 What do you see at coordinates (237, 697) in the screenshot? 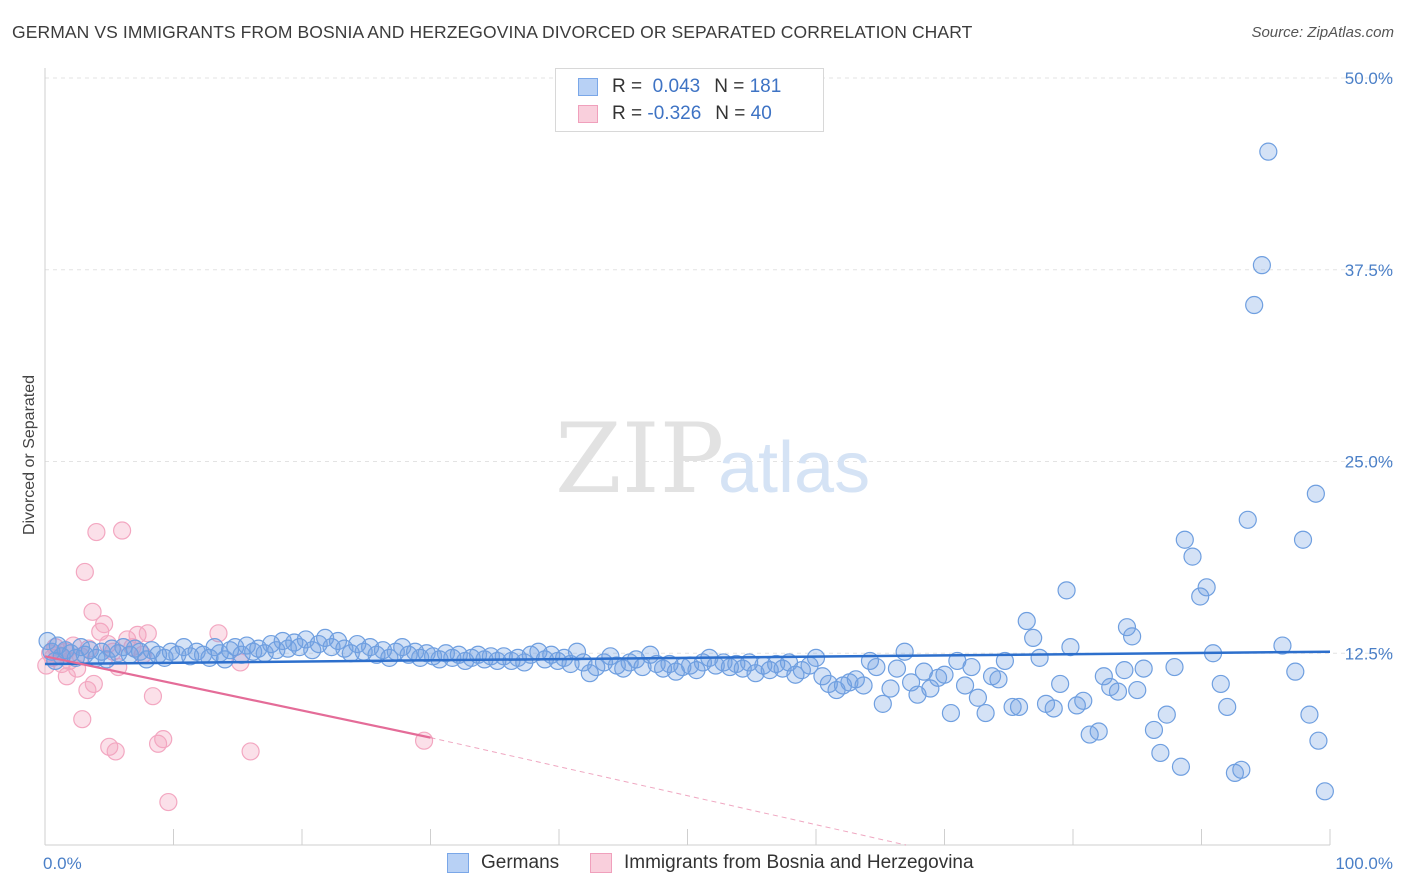
I see `bosnia-trendline` at bounding box center [237, 697].